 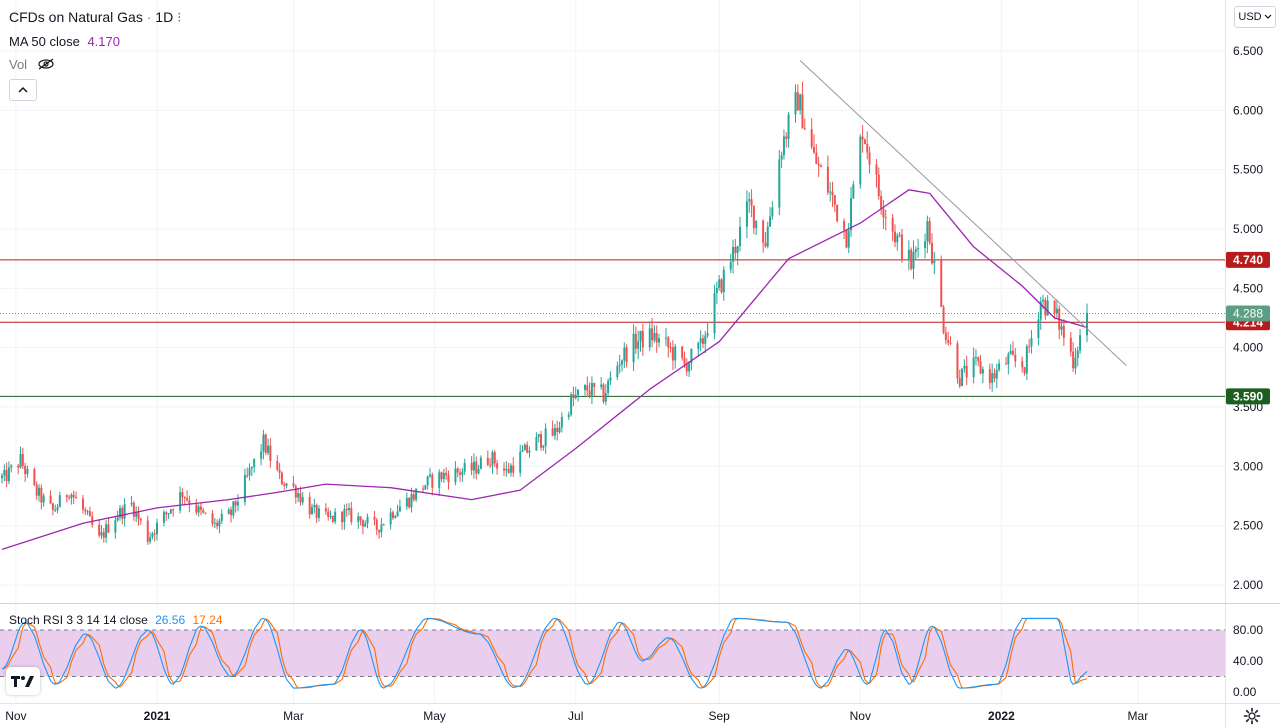 What do you see at coordinates (544, 653) in the screenshot?
I see `stoch-d-line` at bounding box center [544, 653].